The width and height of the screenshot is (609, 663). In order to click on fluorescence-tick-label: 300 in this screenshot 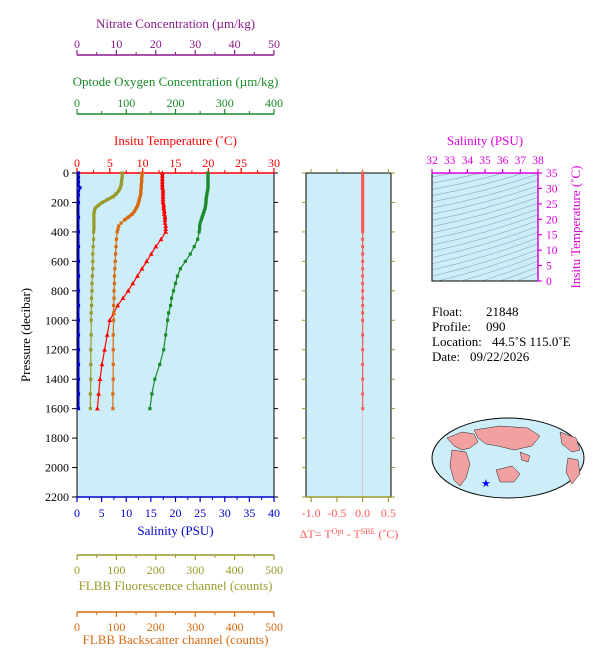, I will do `click(195, 570)`.